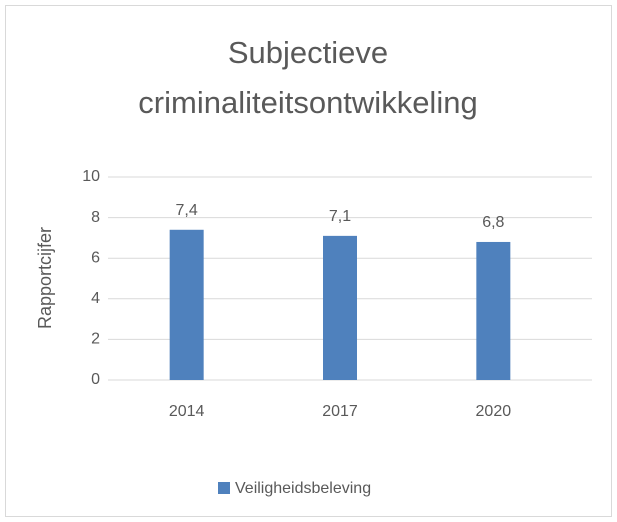 The height and width of the screenshot is (522, 617). What do you see at coordinates (303, 488) in the screenshot?
I see `legend-label: Veiligheidsbeleving` at bounding box center [303, 488].